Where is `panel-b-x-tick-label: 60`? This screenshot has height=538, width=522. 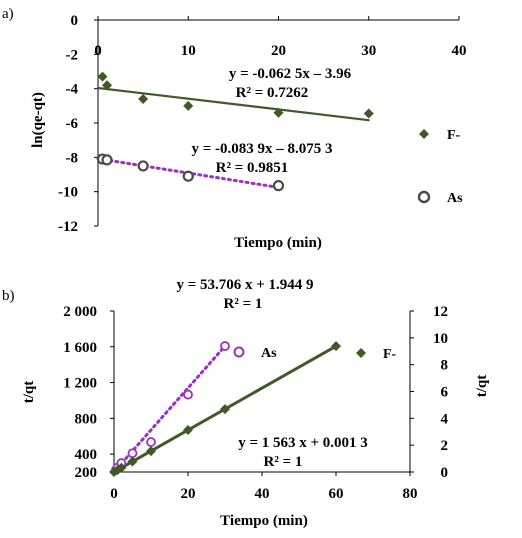 panel-b-x-tick-label: 60 is located at coordinates (336, 494).